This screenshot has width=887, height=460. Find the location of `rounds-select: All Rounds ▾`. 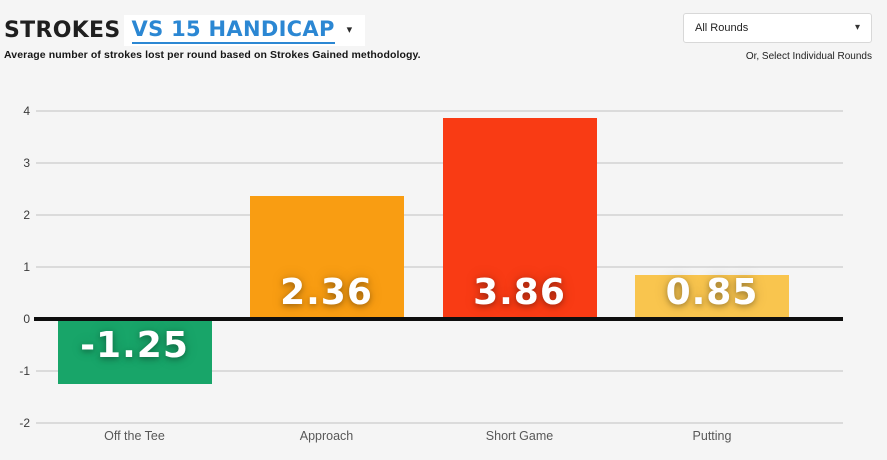

rounds-select: All Rounds ▾ is located at coordinates (777, 28).